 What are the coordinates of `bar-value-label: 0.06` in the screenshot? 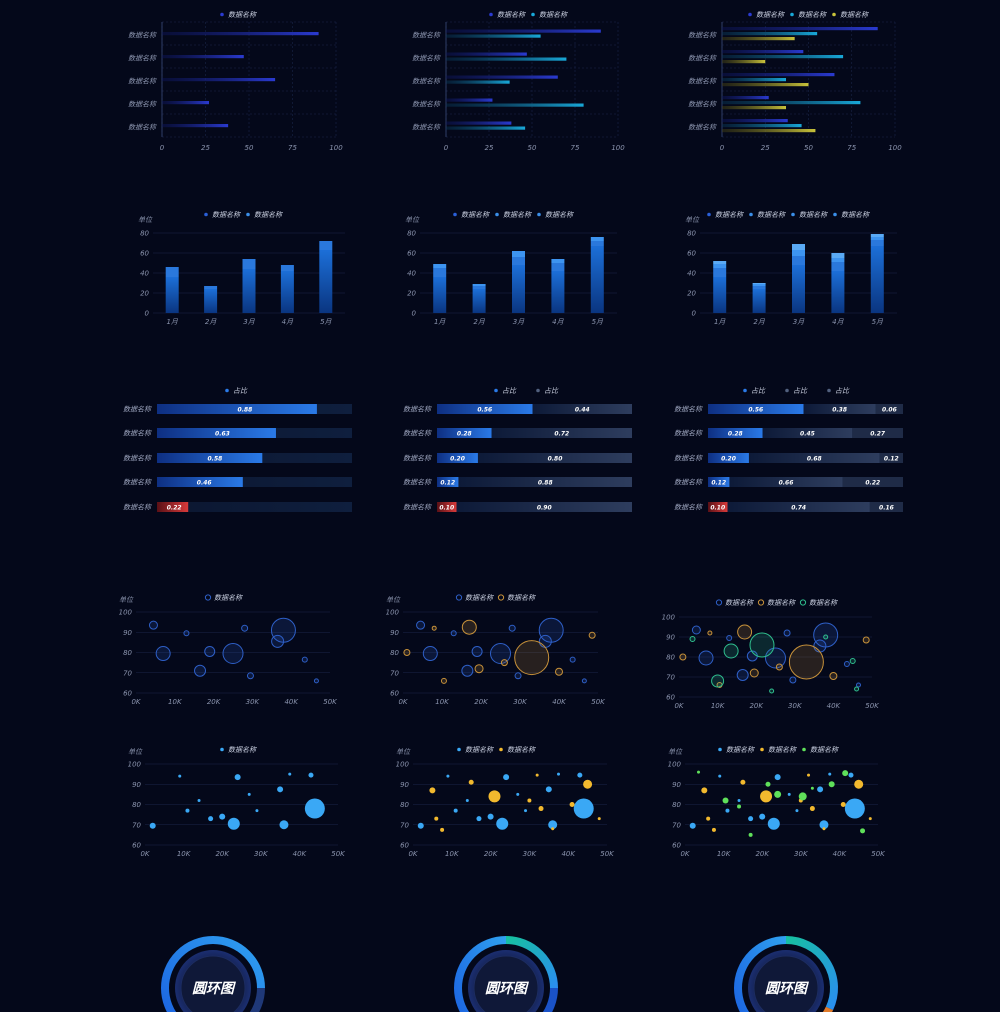 It's located at (889, 409).